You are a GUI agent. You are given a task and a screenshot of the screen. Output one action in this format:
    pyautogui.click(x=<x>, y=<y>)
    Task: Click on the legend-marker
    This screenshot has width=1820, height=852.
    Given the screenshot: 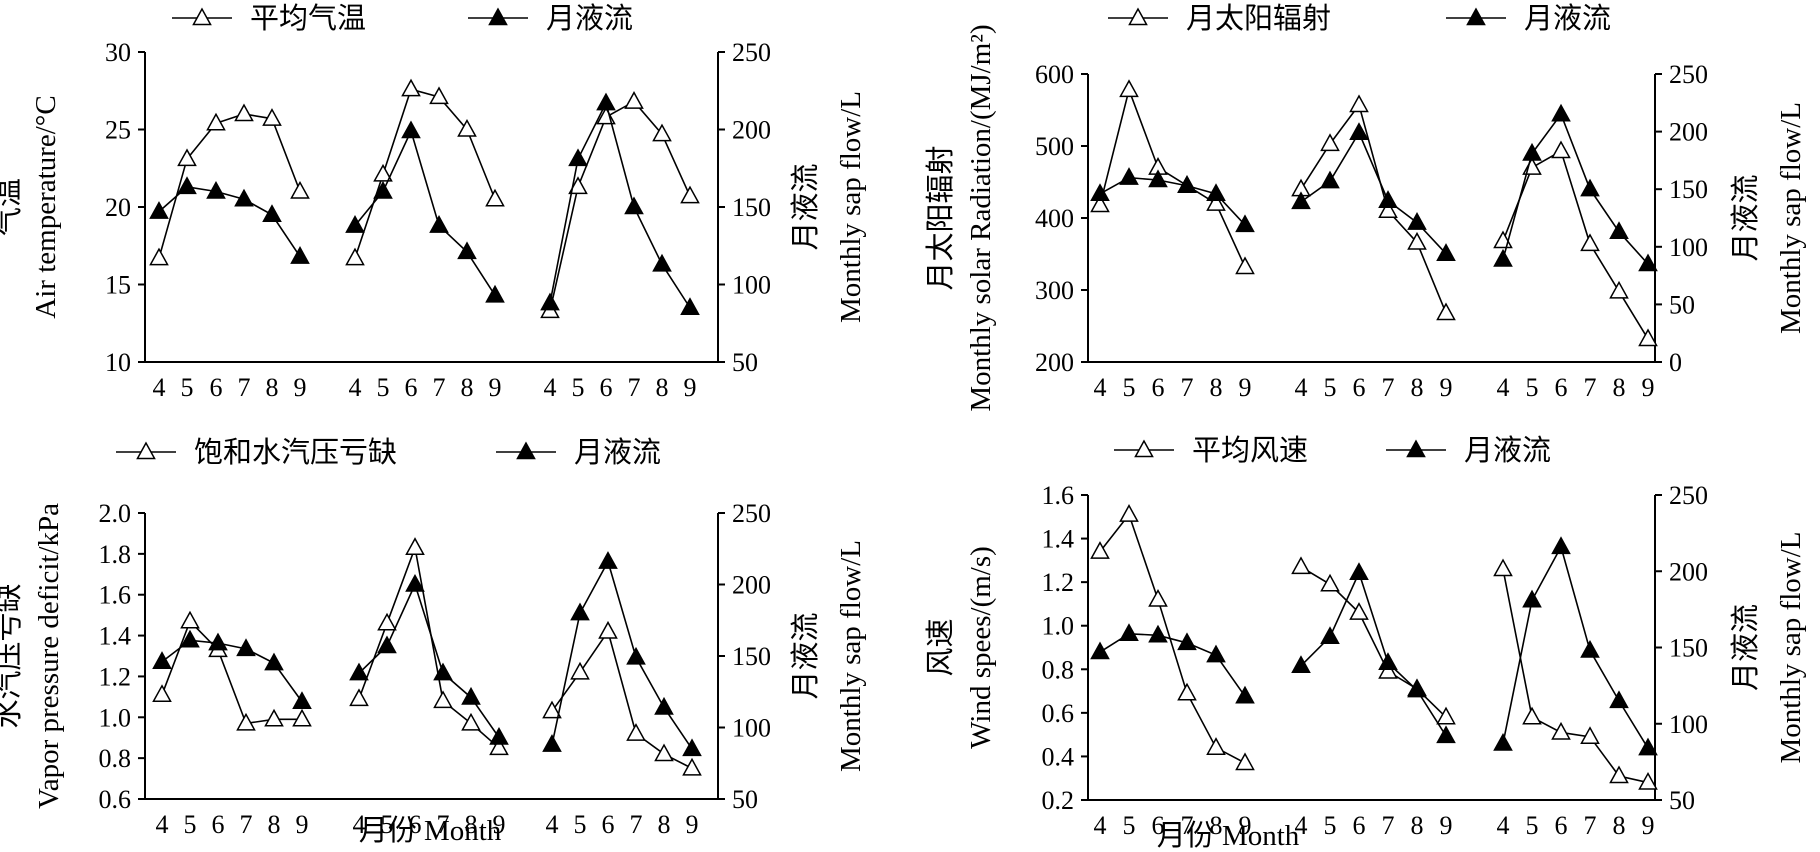 What is the action you would take?
    pyautogui.click(x=1416, y=448)
    